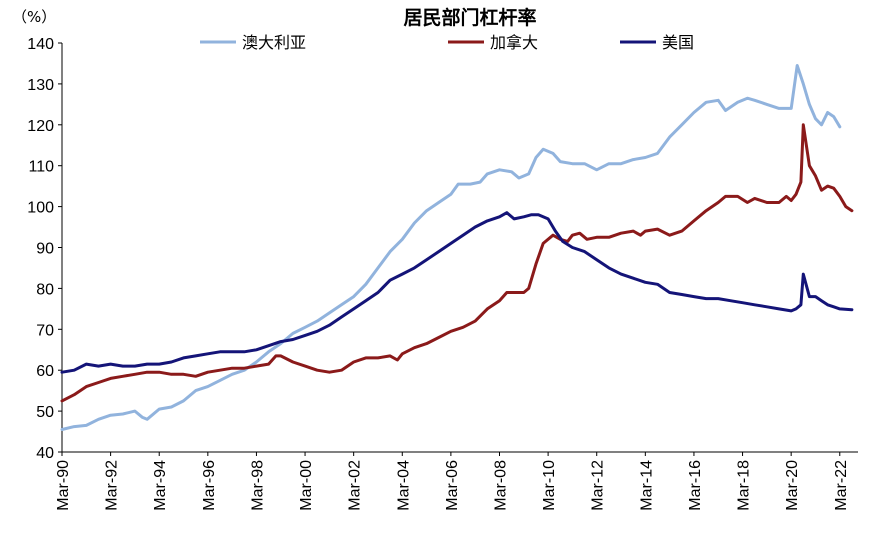 The image size is (880, 543). What do you see at coordinates (403, 485) in the screenshot?
I see `x-tick-label: Mar-04` at bounding box center [403, 485].